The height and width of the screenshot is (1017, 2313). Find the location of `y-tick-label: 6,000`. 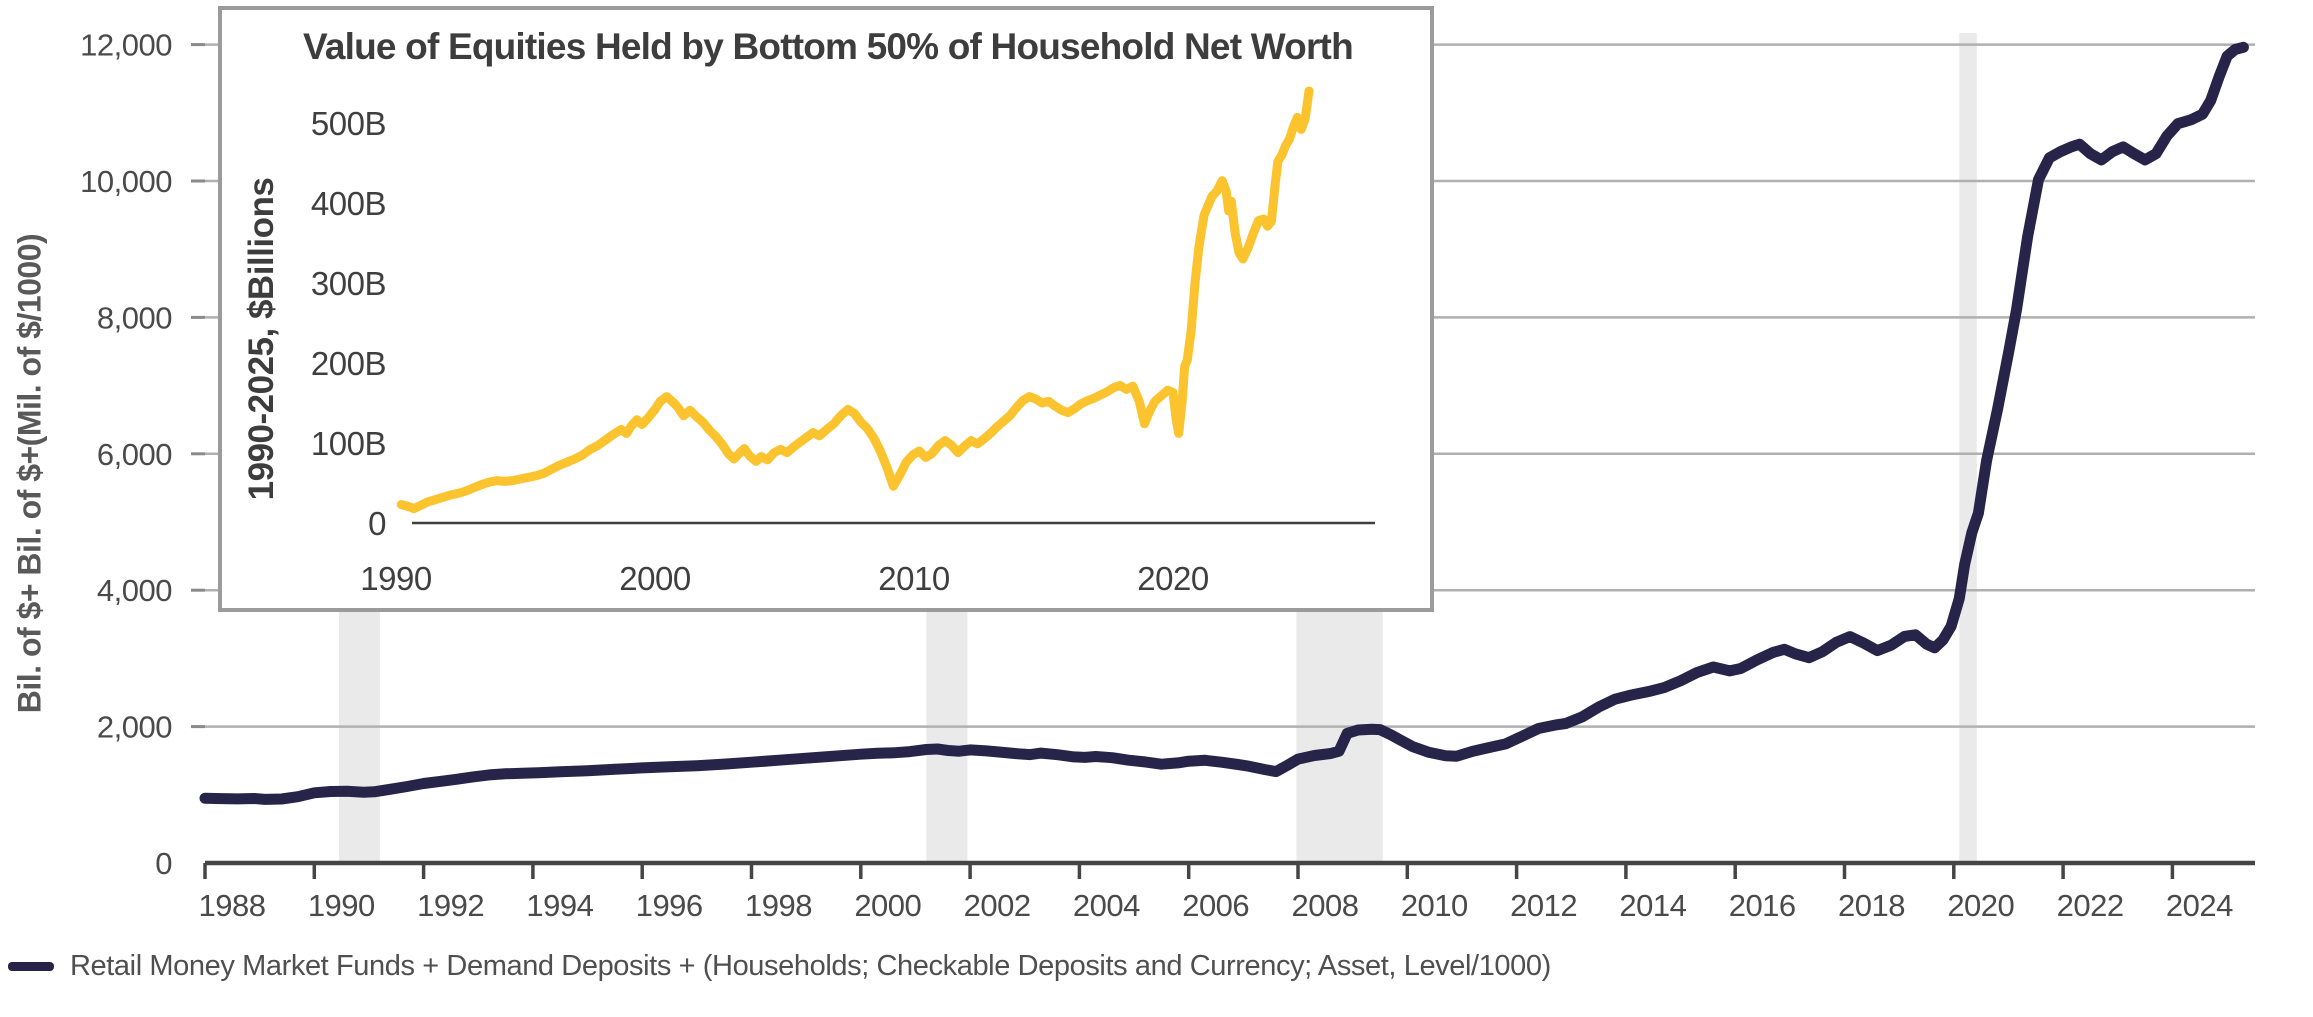

y-tick-label: 6,000 is located at coordinates (134, 454).